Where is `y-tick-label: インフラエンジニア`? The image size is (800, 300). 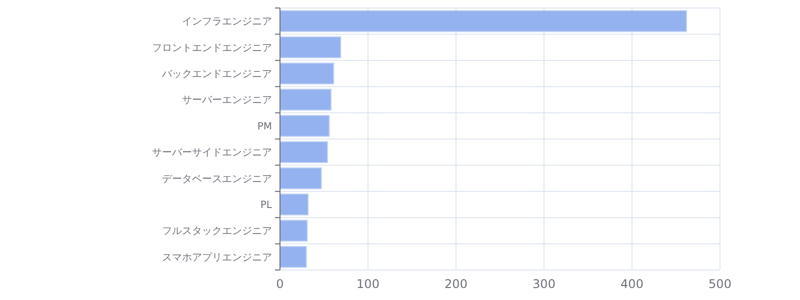
y-tick-label: インフラエンジニア is located at coordinates (227, 22).